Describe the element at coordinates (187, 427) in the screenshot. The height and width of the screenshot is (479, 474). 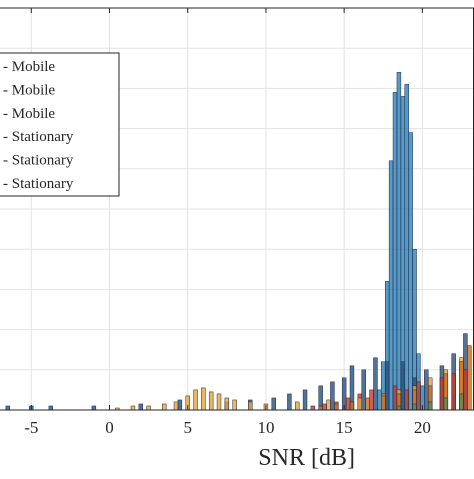
I see `x-tick-label: 5` at that location.